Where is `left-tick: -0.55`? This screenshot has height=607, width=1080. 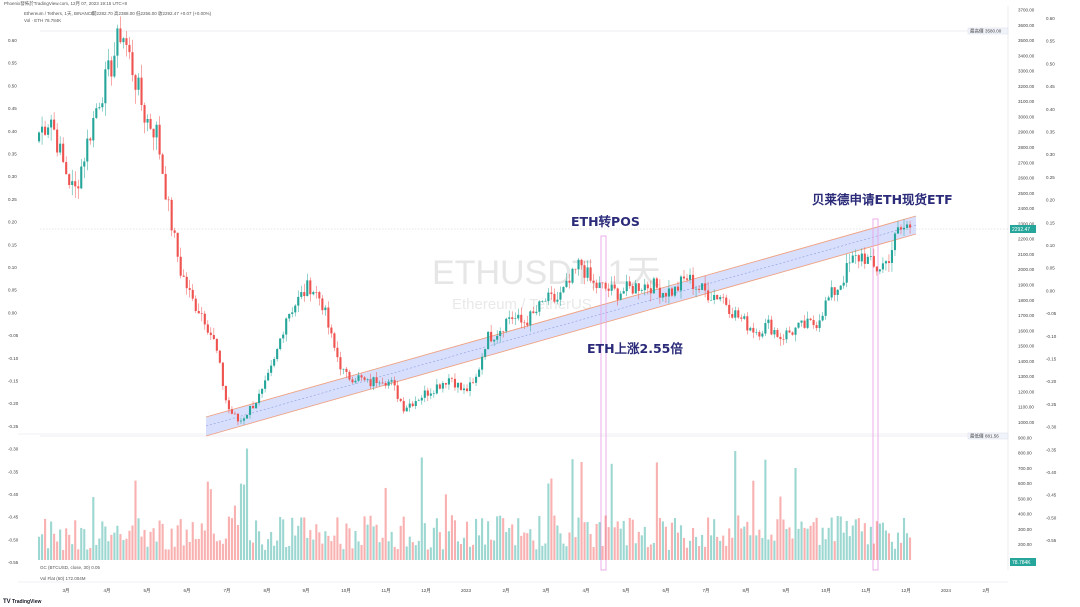 left-tick: -0.55 is located at coordinates (13, 562).